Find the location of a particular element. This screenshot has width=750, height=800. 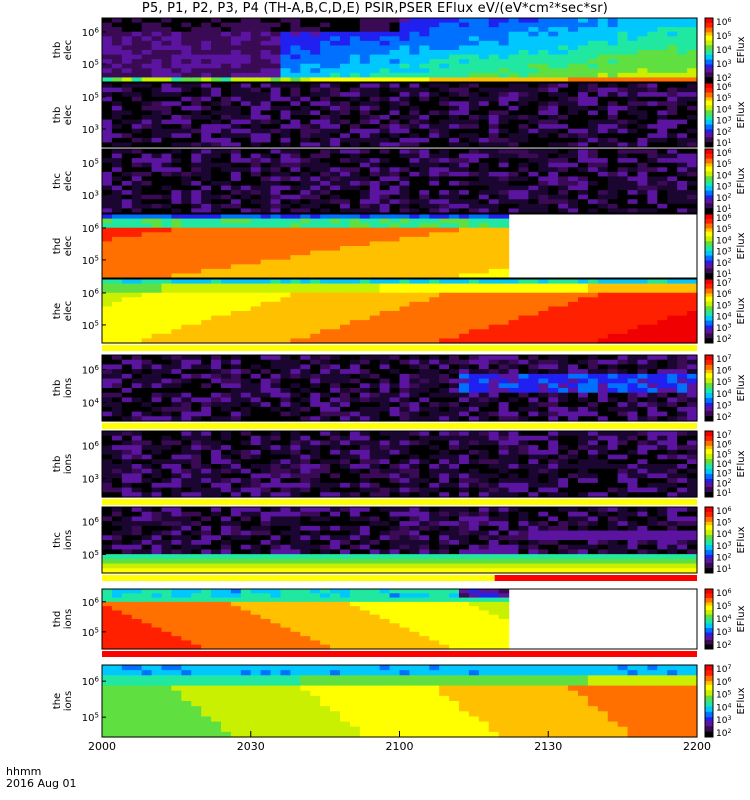

panel-label: thbelec is located at coordinates (63, 50).